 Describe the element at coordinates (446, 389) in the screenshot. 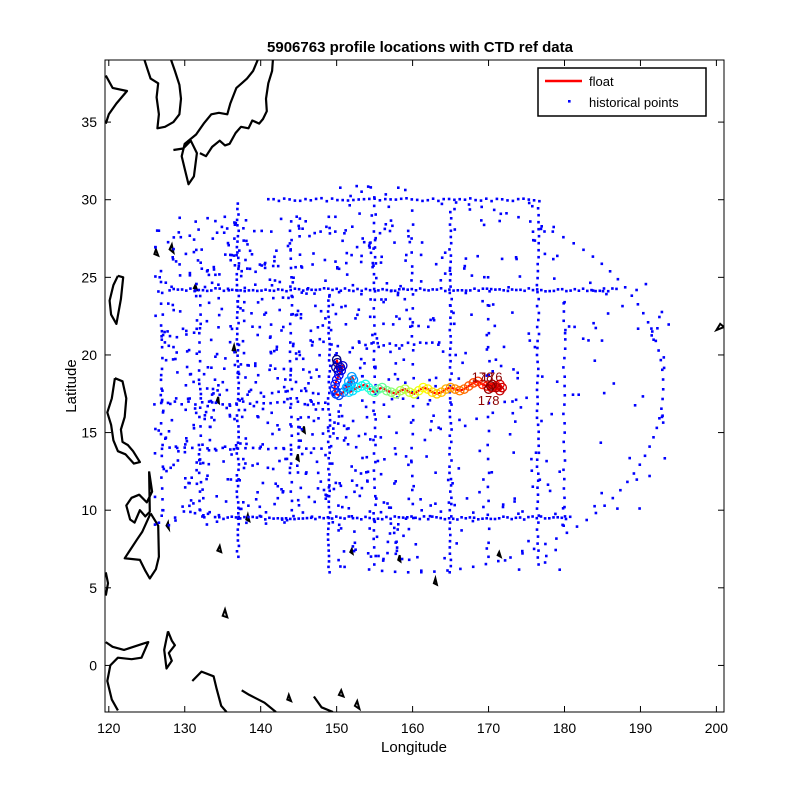

I see `float-profile-marker` at that location.